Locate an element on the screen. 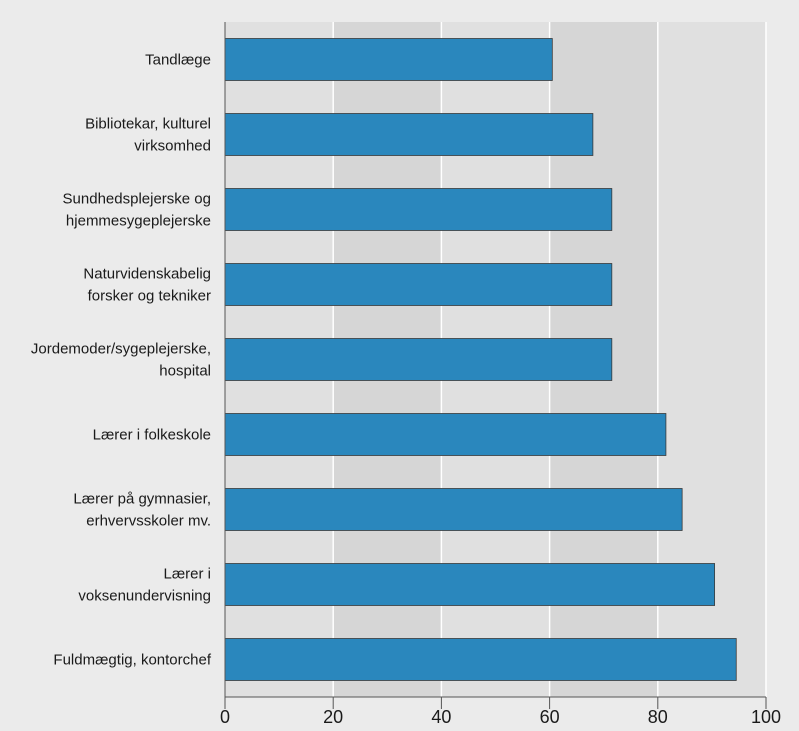 The image size is (799, 731). category-label: Naturvidenskabelig is located at coordinates (147, 274).